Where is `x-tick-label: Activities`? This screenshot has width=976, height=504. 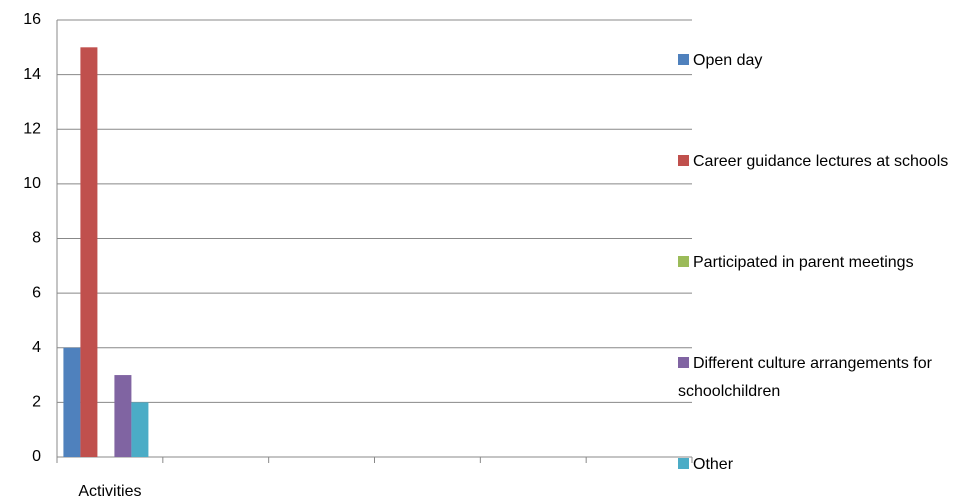
x-tick-label: Activities is located at coordinates (109, 491).